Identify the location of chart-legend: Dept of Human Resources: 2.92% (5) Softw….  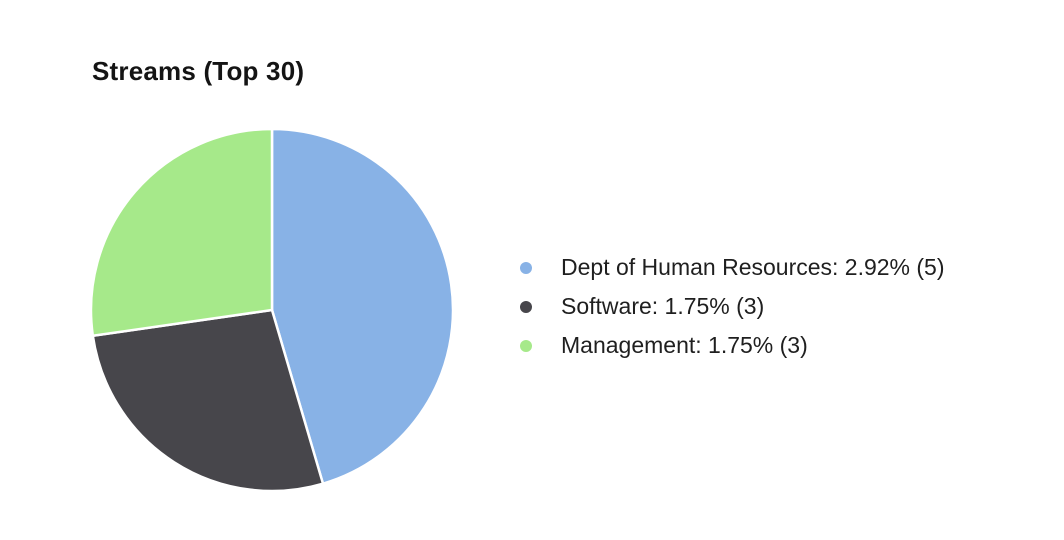
(786, 306).